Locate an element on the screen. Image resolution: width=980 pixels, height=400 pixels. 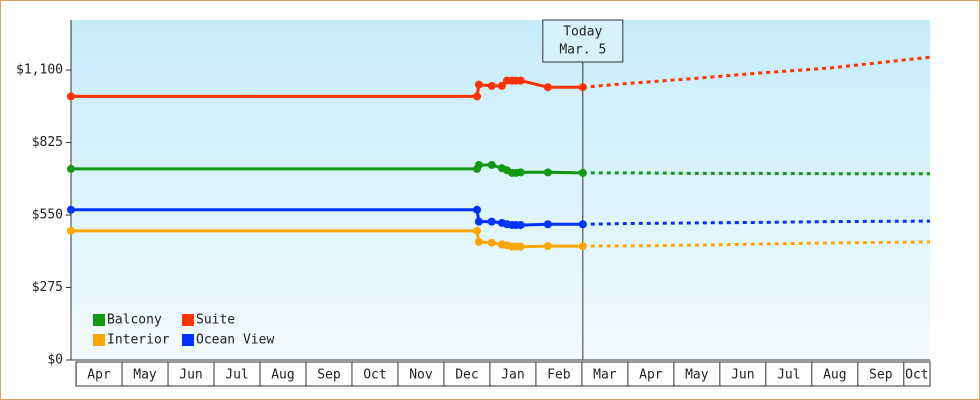
y-tick-label: $825 is located at coordinates (47, 142).